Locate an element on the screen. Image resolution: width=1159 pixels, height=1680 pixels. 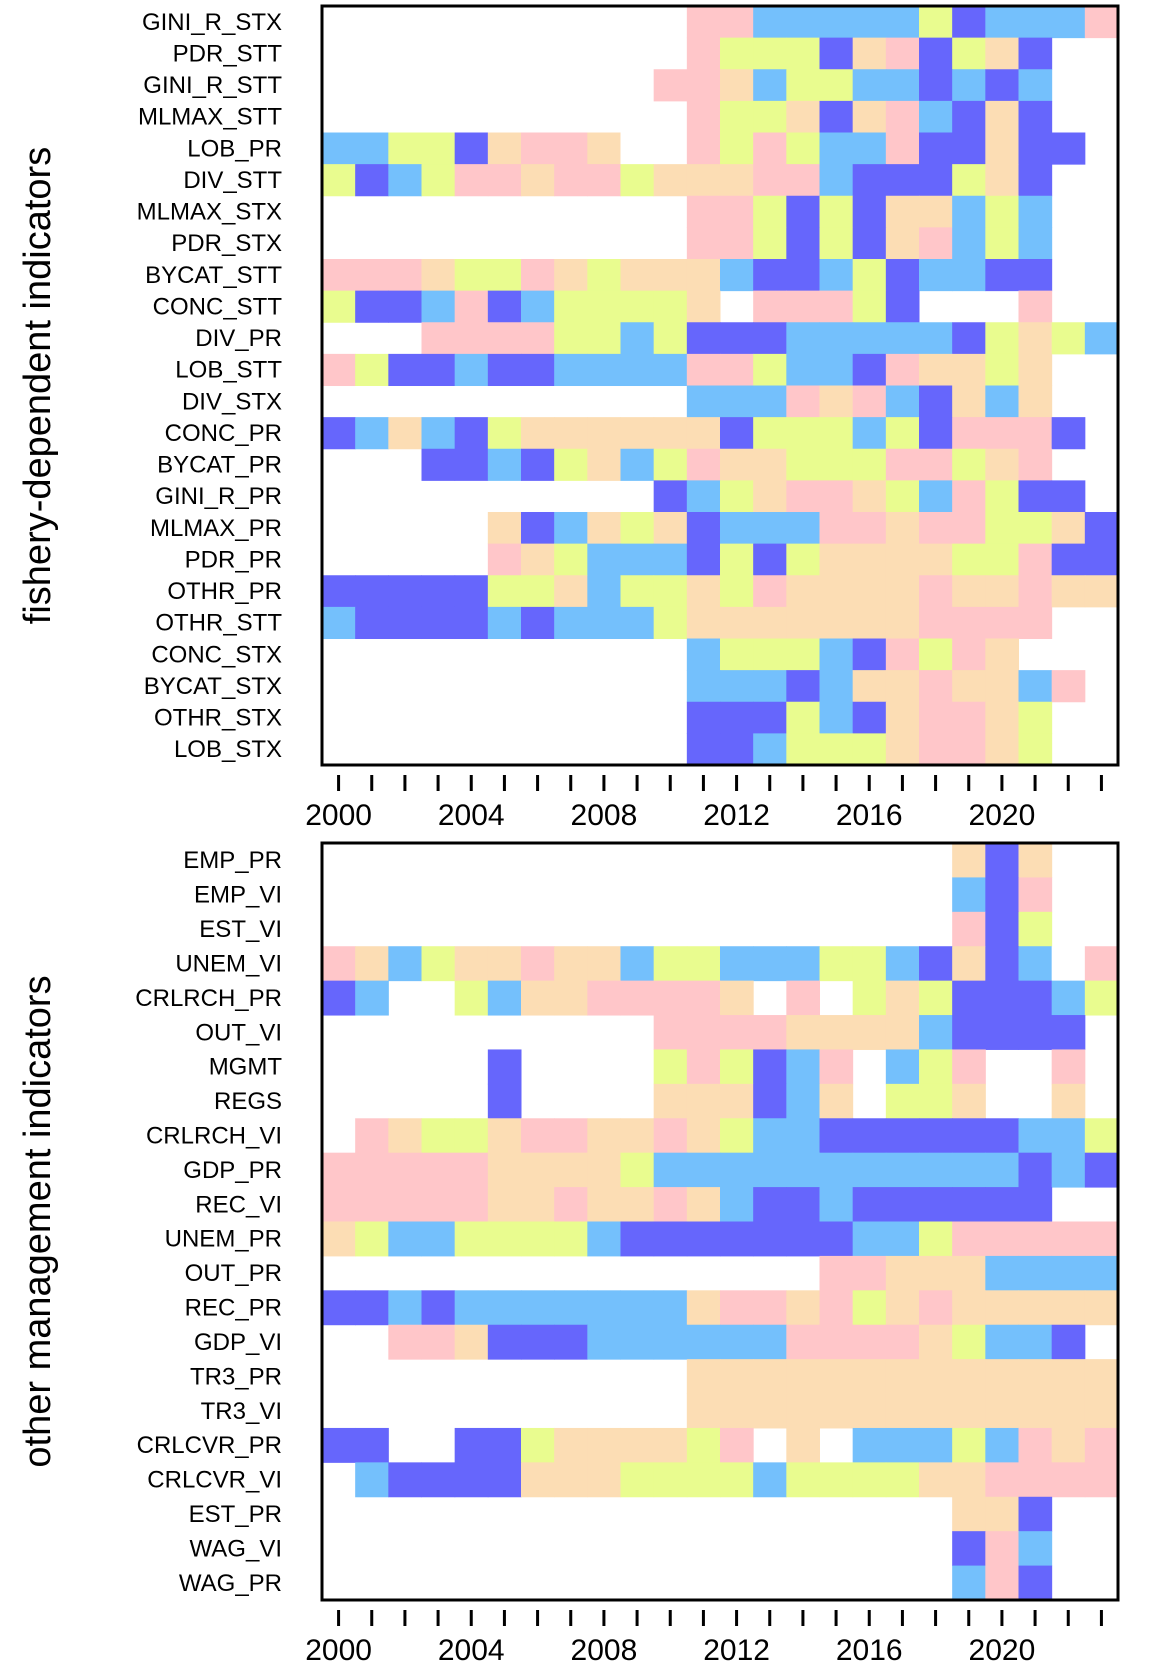
p1-cell-REC_PR-2014 is located at coordinates (803, 1308).